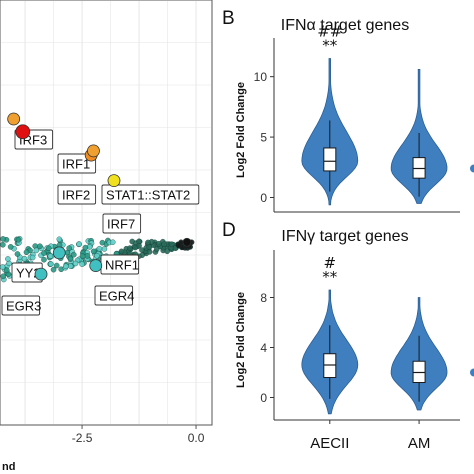 The image size is (474, 474). I want to click on scatter-x-axis-label: nd, so click(8, 467).